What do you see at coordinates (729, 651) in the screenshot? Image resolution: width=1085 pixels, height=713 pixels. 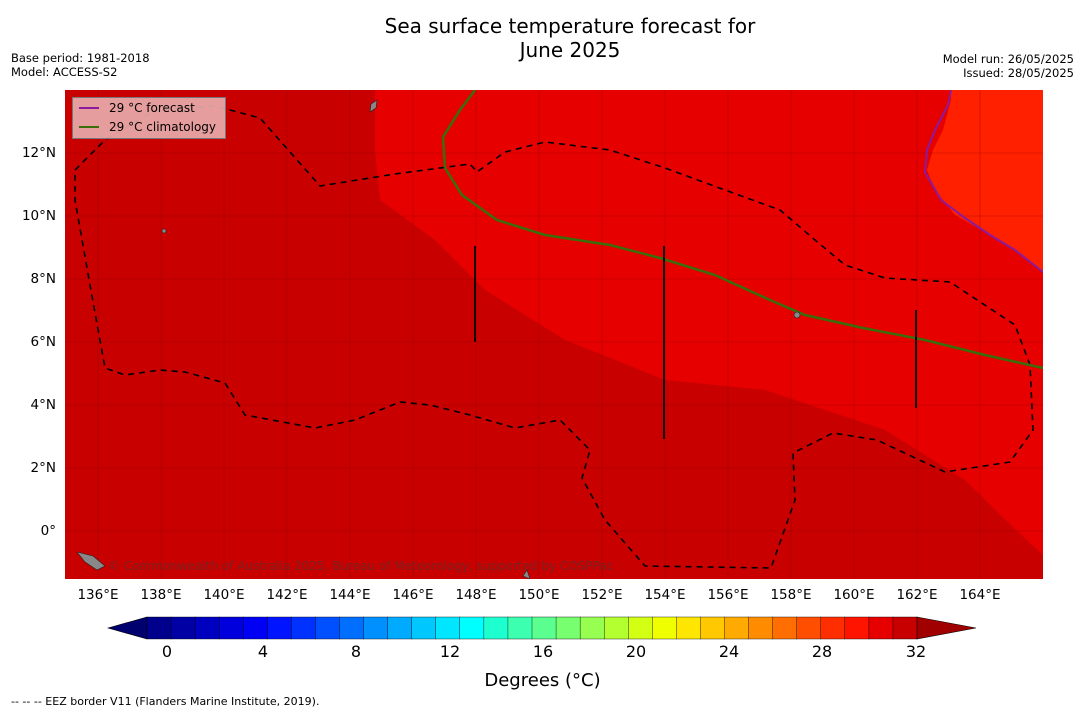 I see `colorbar-tick-24: 24` at bounding box center [729, 651].